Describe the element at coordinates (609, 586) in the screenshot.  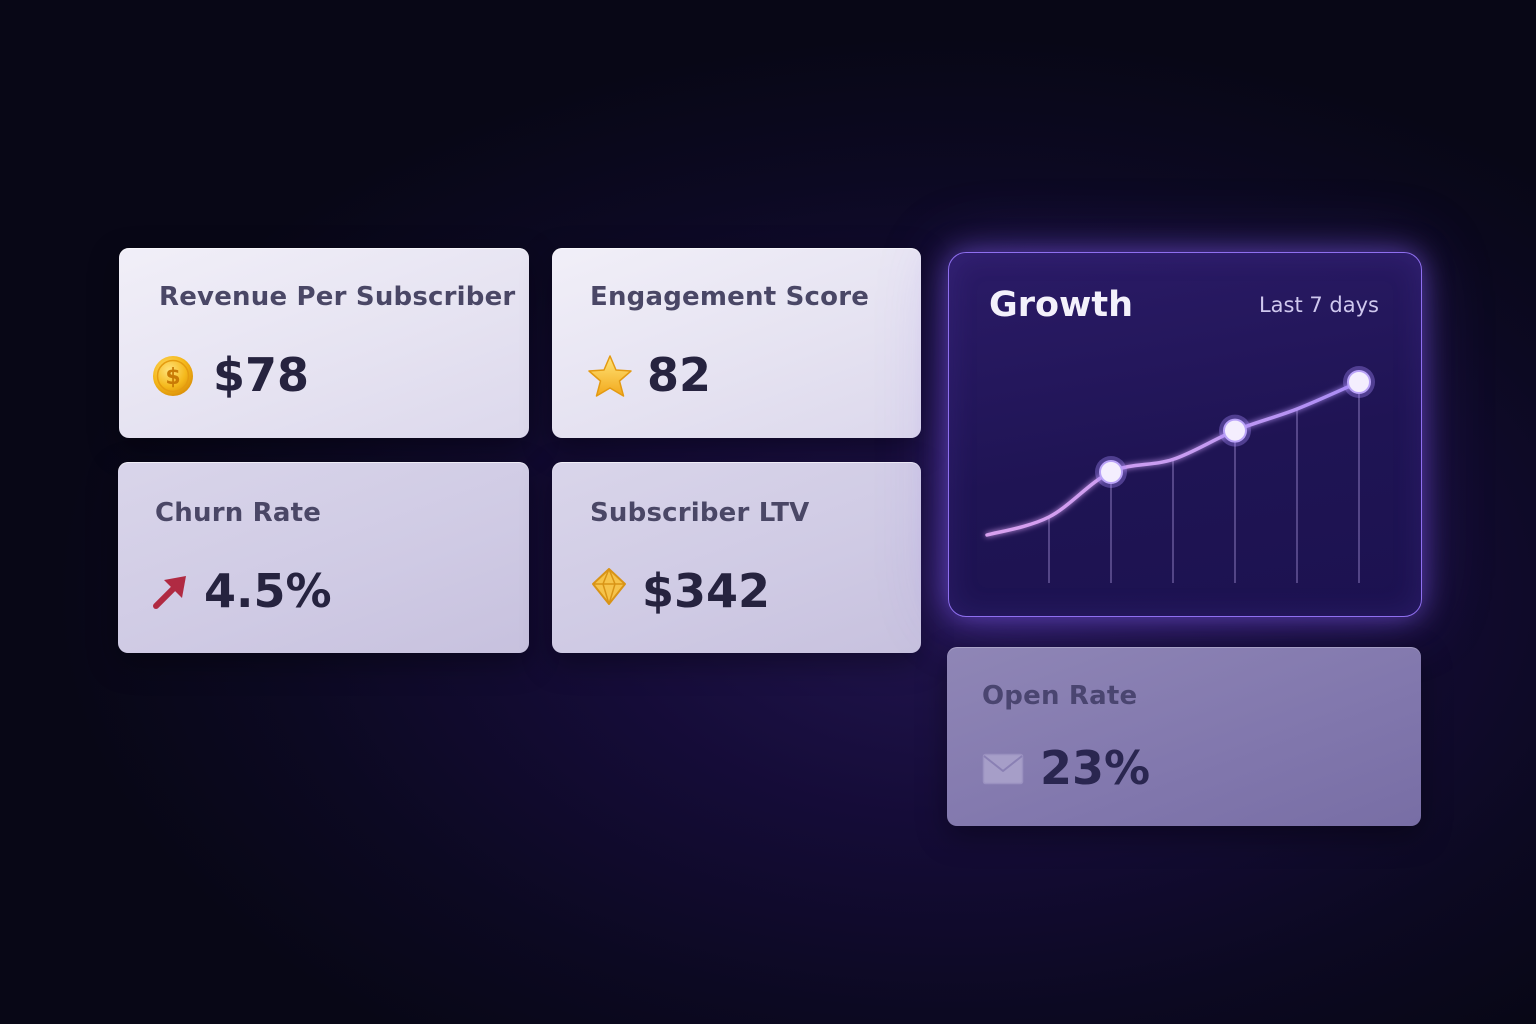
I see `diamond-icon` at that location.